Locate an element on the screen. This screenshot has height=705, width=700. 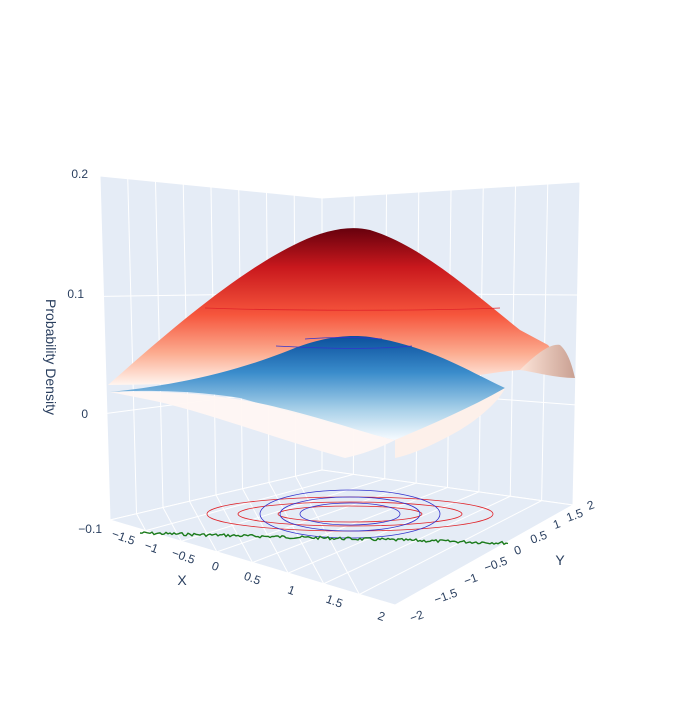
y-tick-label: 0.5 is located at coordinates (538, 537).